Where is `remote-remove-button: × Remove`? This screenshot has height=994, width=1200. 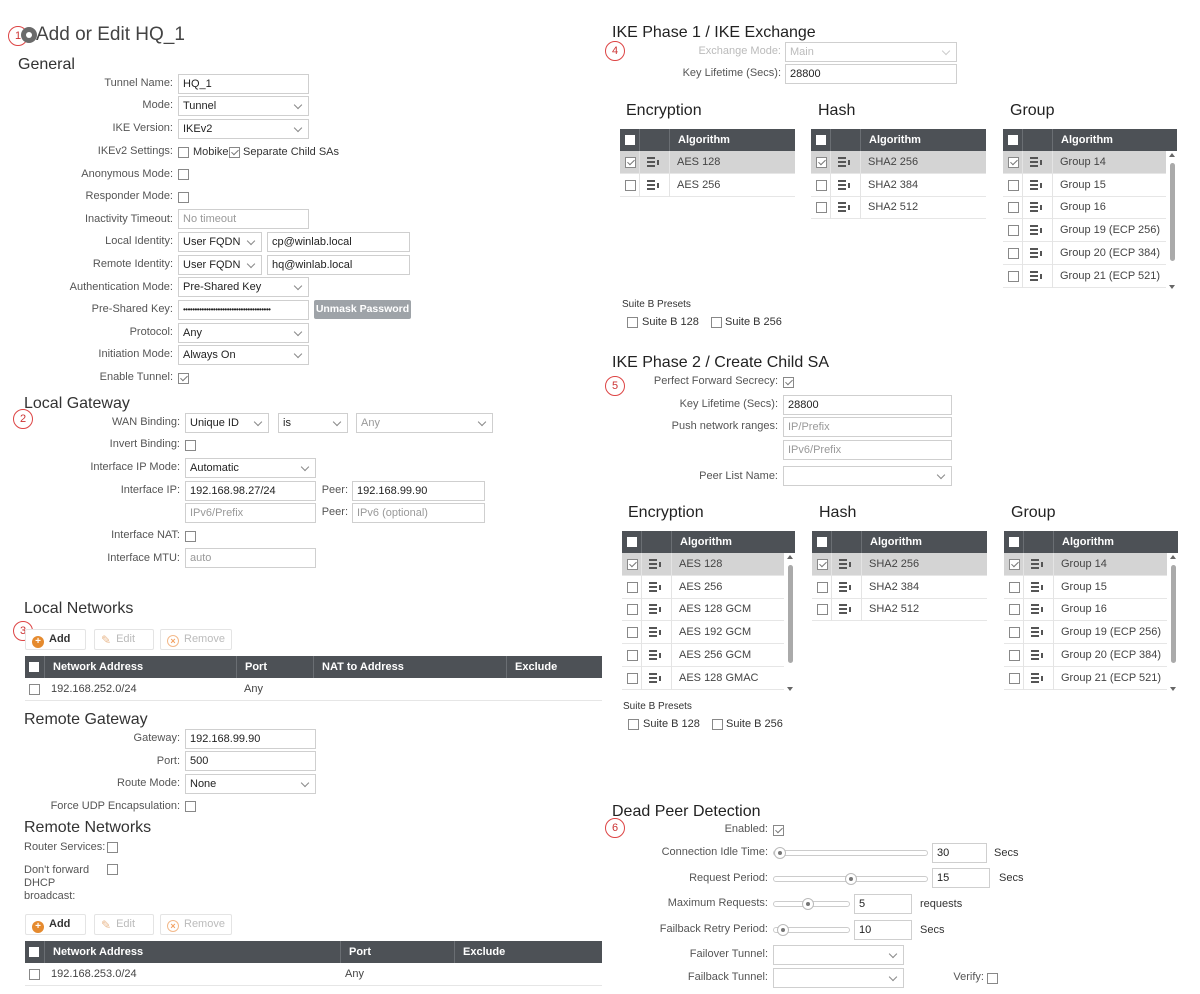
remote-remove-button: × Remove is located at coordinates (196, 924).